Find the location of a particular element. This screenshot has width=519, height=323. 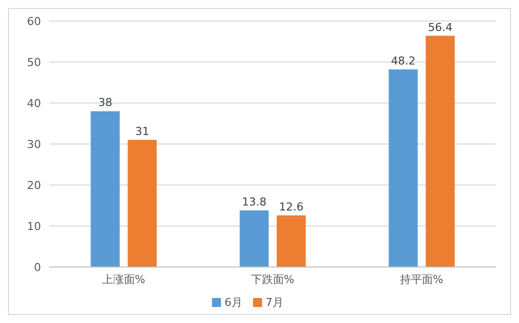

data-label: 13.8 is located at coordinates (254, 201).